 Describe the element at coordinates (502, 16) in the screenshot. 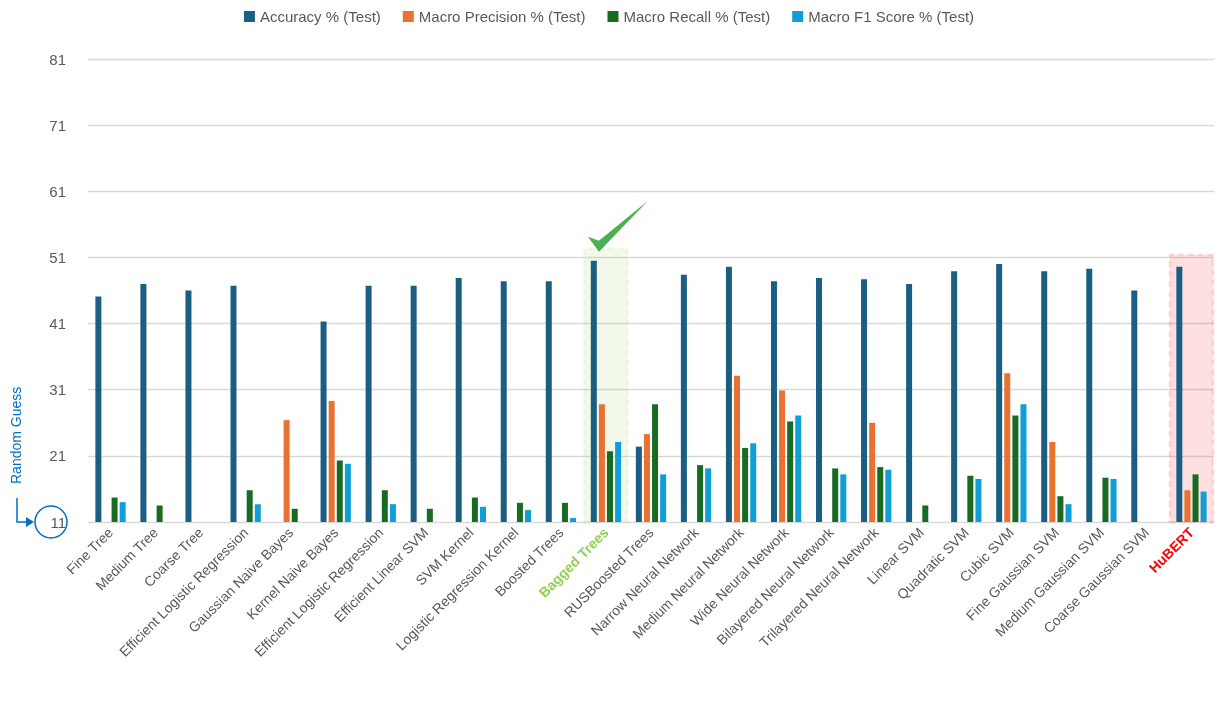

I see `legend-label: Macro Precision % (Test)` at that location.